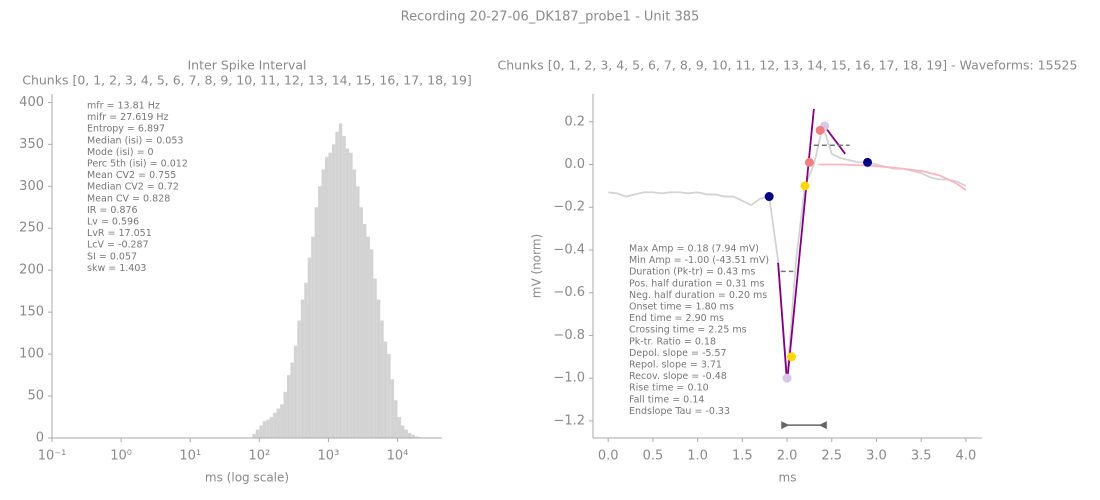 This screenshot has width=1100, height=500. I want to click on x-tick-label: 10⁰, so click(121, 456).